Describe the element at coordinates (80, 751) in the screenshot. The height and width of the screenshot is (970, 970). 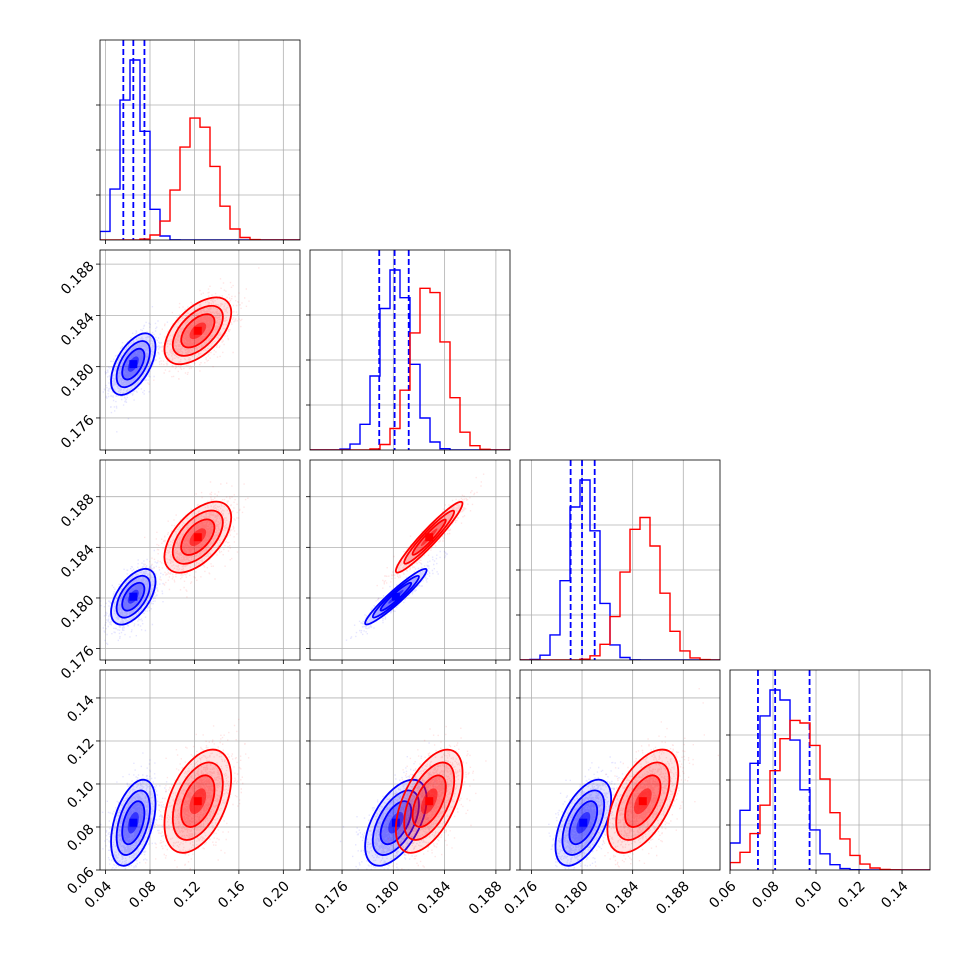
I see `y-tick-label: 0.12` at that location.